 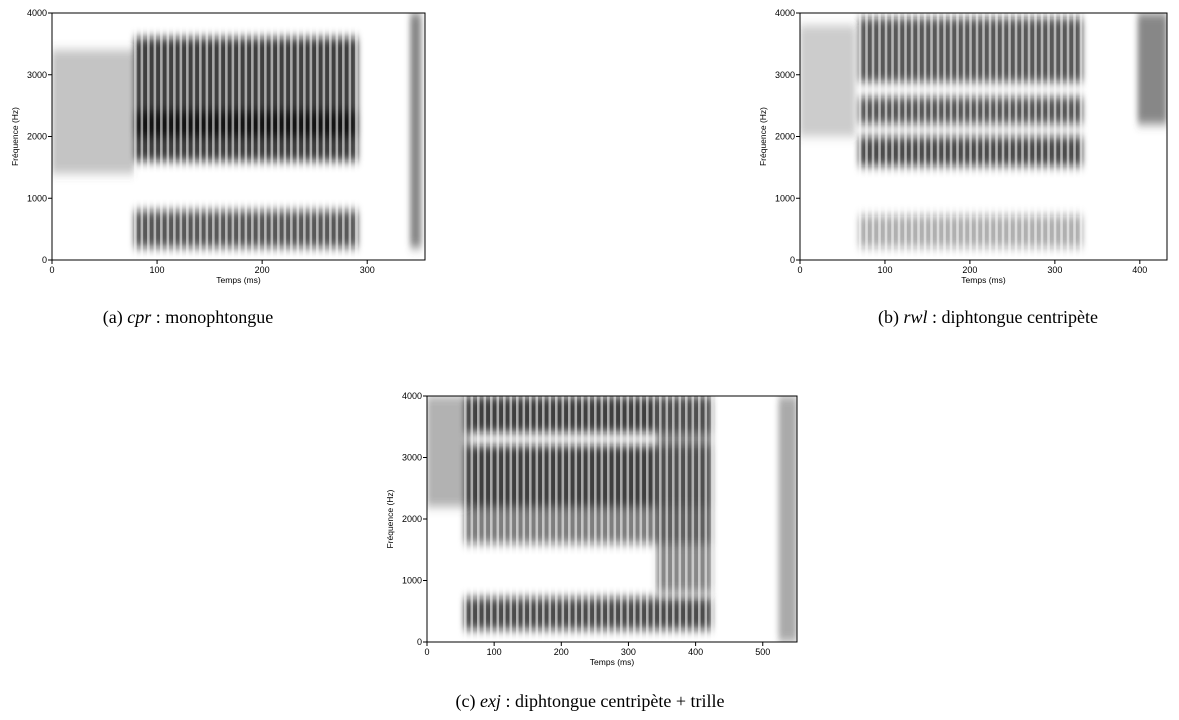 I want to click on caption-label: (c), so click(x=465, y=701).